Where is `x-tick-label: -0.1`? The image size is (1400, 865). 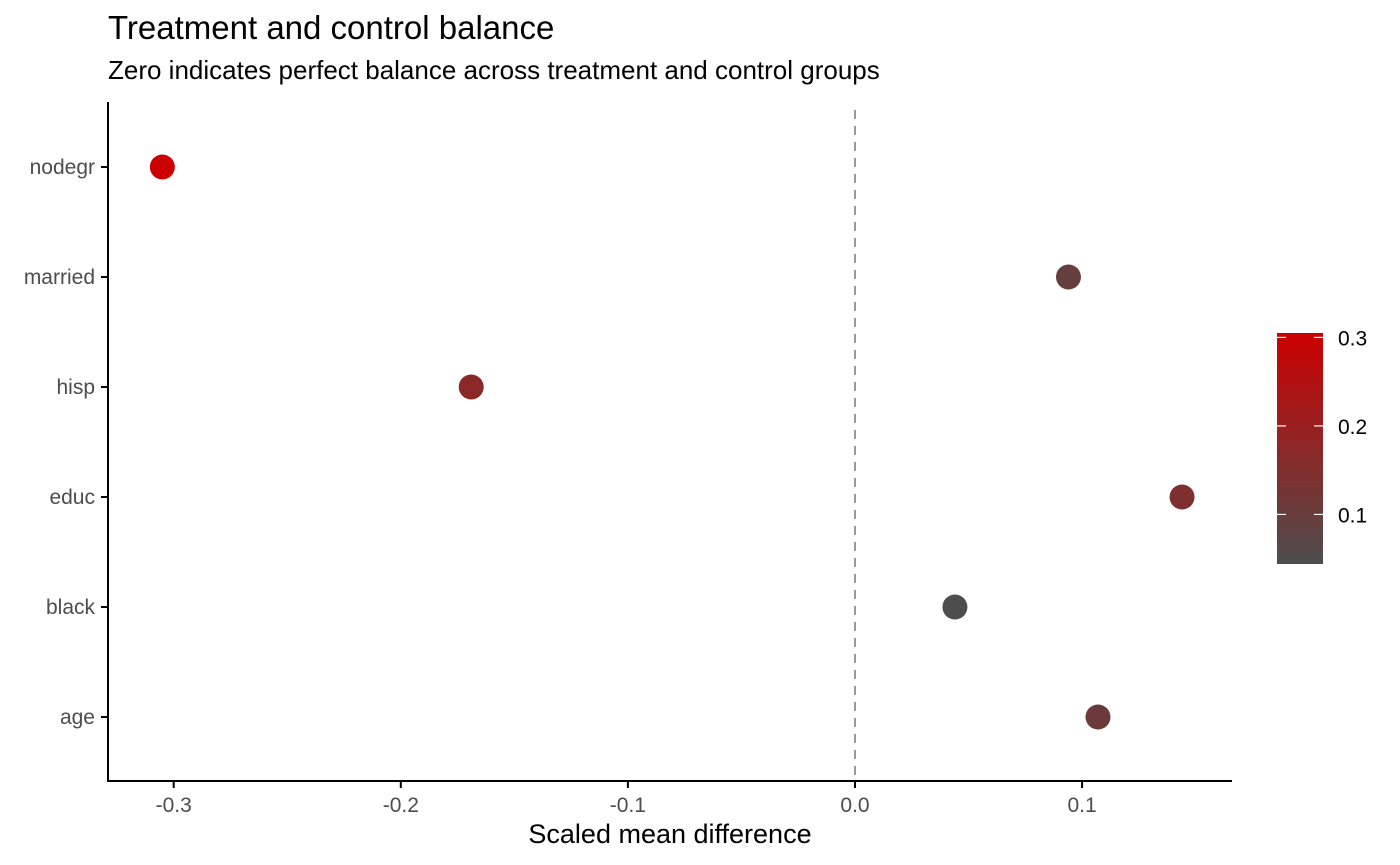
x-tick-label: -0.1 is located at coordinates (628, 805).